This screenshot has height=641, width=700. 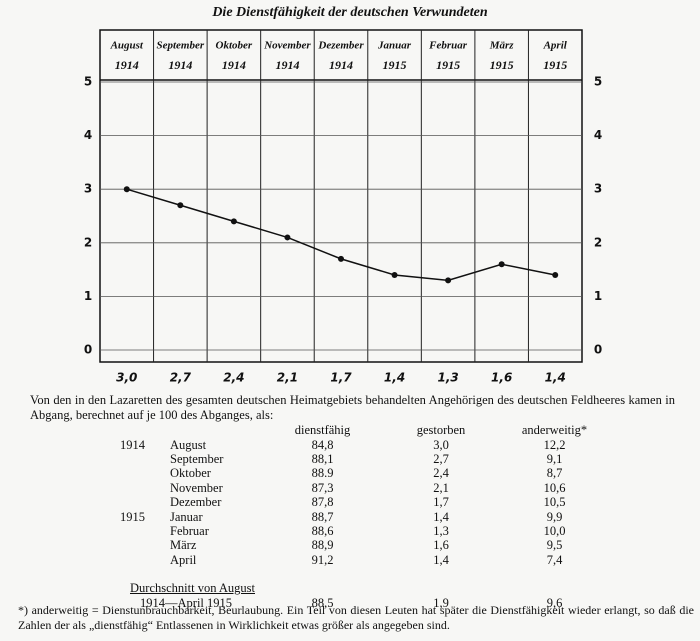 What do you see at coordinates (598, 189) in the screenshot?
I see `y2-tick-label: 3` at bounding box center [598, 189].